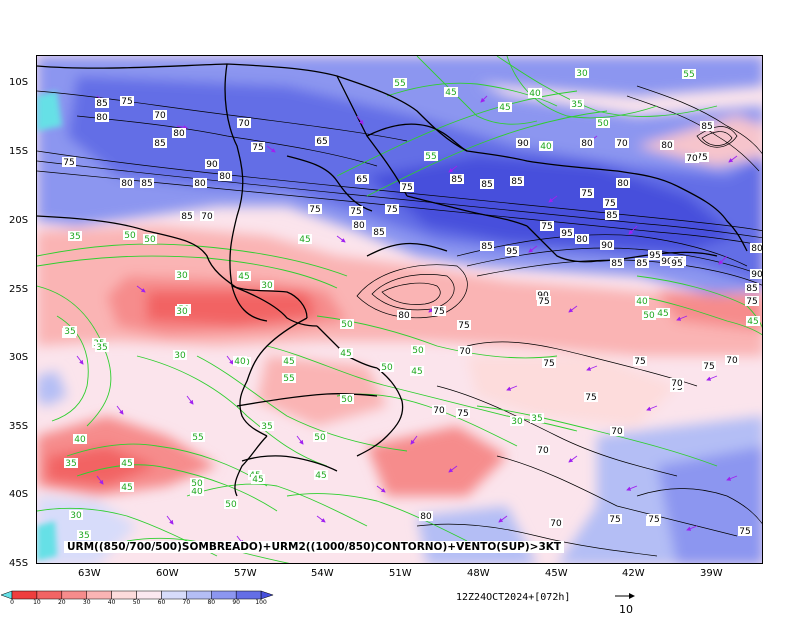 This screenshot has height=618, width=800. What do you see at coordinates (167, 573) in the screenshot?
I see `longitude-label: 60W` at bounding box center [167, 573].